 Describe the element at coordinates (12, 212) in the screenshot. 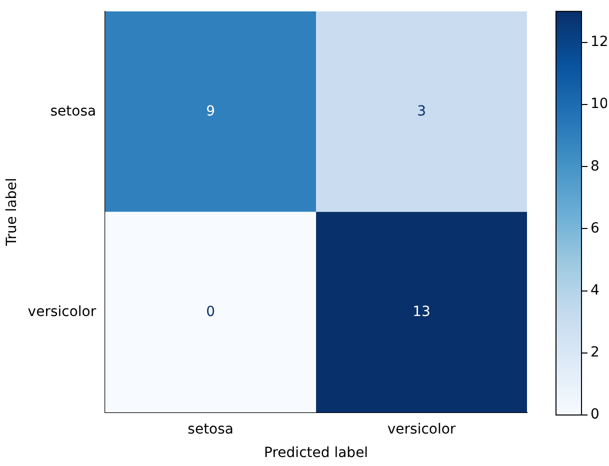

I see `y-axis-title: True label` at that location.